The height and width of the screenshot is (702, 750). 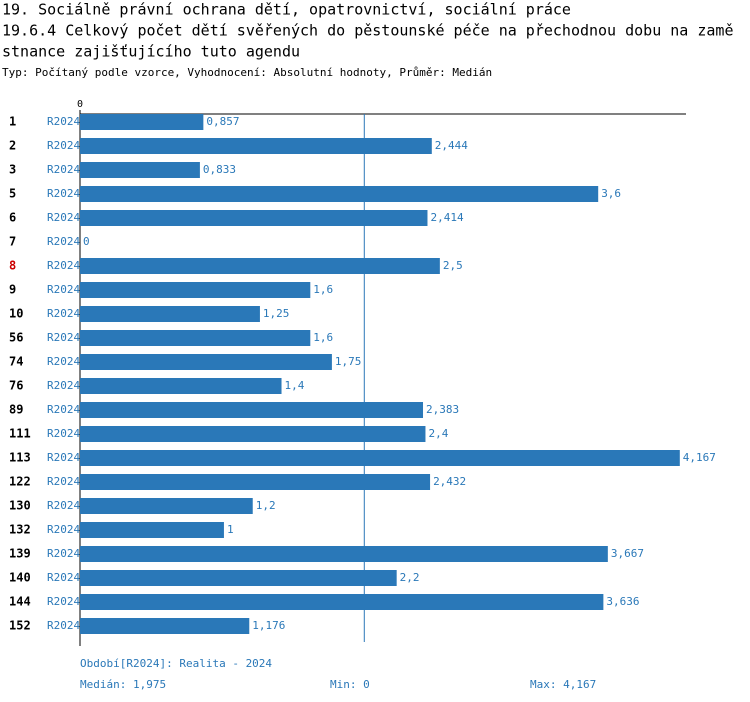 I want to click on value-label: 0, so click(x=86, y=241).